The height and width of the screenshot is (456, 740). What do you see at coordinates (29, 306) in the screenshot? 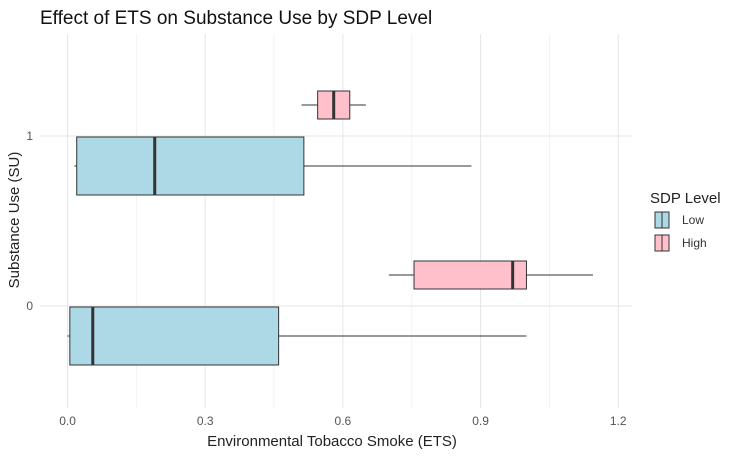
I see `y-tick-label: 0` at bounding box center [29, 306].